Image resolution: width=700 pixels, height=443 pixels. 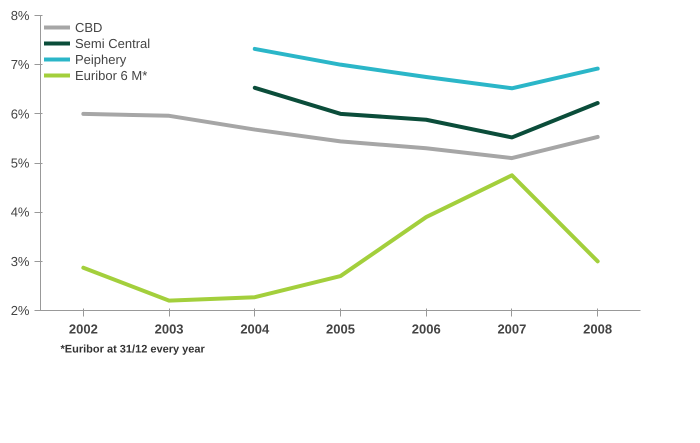 What do you see at coordinates (88, 27) in the screenshot?
I see `legend-label: CBD` at bounding box center [88, 27].